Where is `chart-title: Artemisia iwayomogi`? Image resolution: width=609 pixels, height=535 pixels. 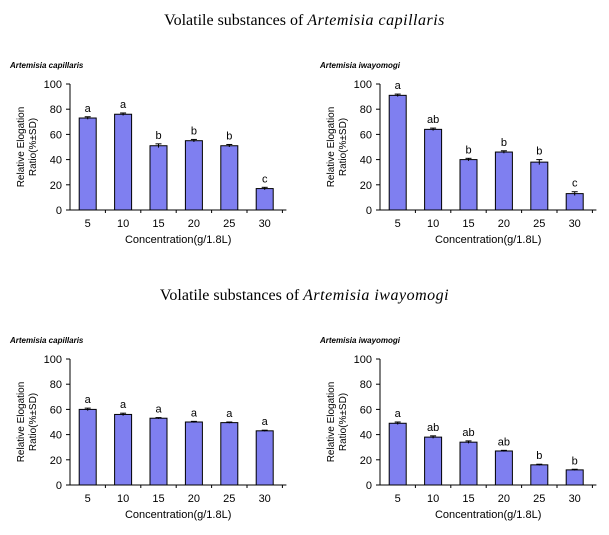 chart-title: Artemisia iwayomogi is located at coordinates (360, 340).